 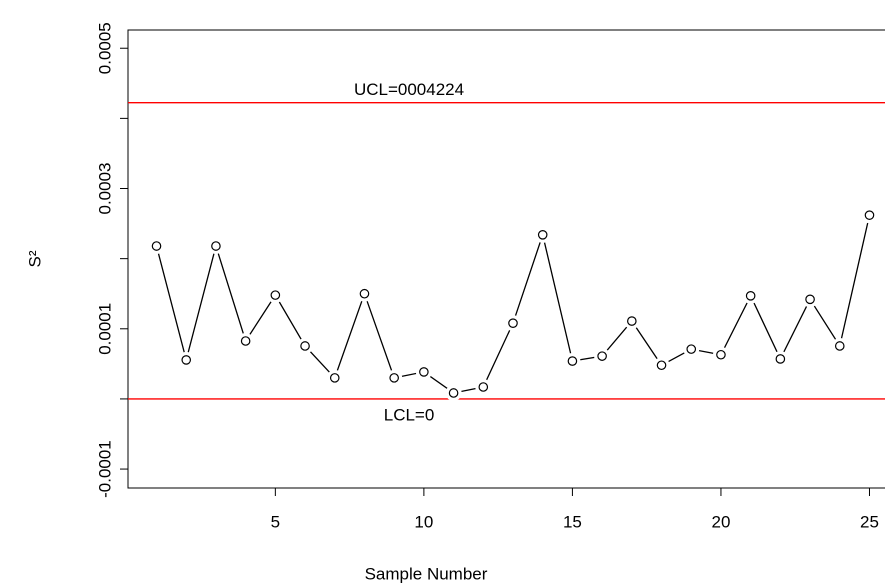 I want to click on y-axis-label: S², so click(x=34, y=258).